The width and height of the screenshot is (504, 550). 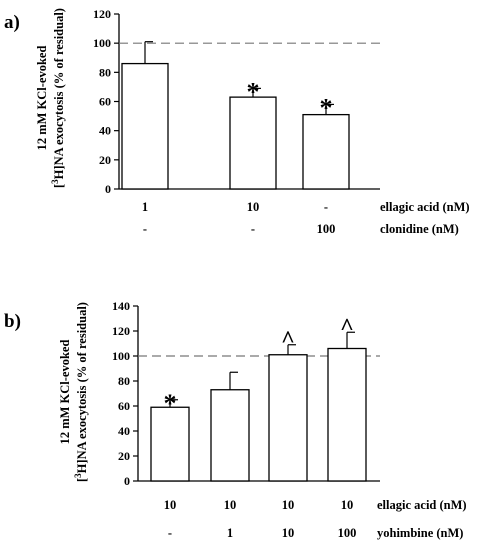 I want to click on panel-b-label: b), so click(x=12, y=321).